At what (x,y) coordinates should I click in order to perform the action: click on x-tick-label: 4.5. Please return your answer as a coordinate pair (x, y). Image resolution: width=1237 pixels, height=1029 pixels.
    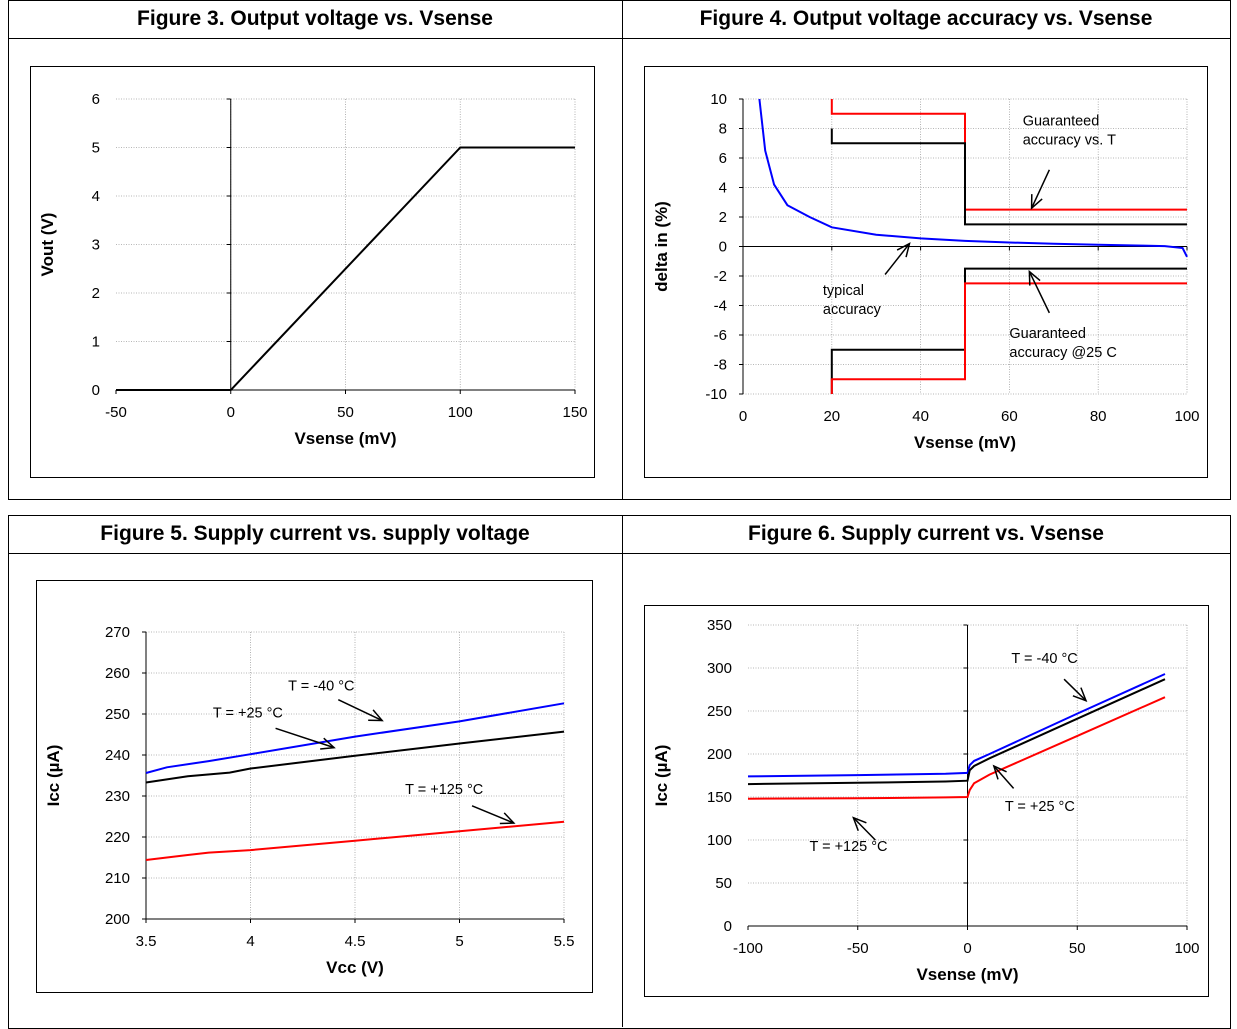
    Looking at the image, I should click on (355, 941).